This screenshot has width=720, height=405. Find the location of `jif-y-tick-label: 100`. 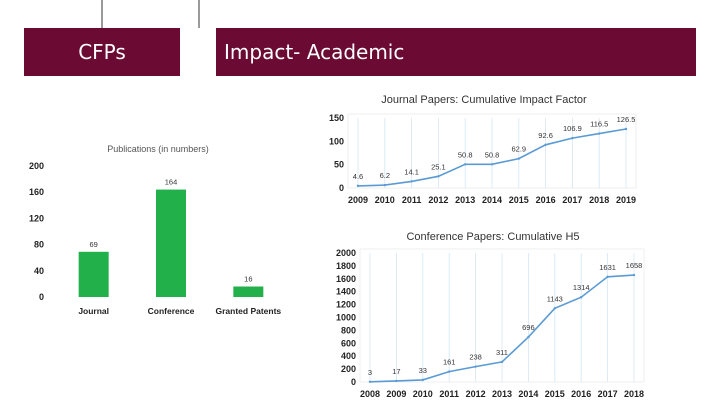

jif-y-tick-label: 100 is located at coordinates (336, 141).